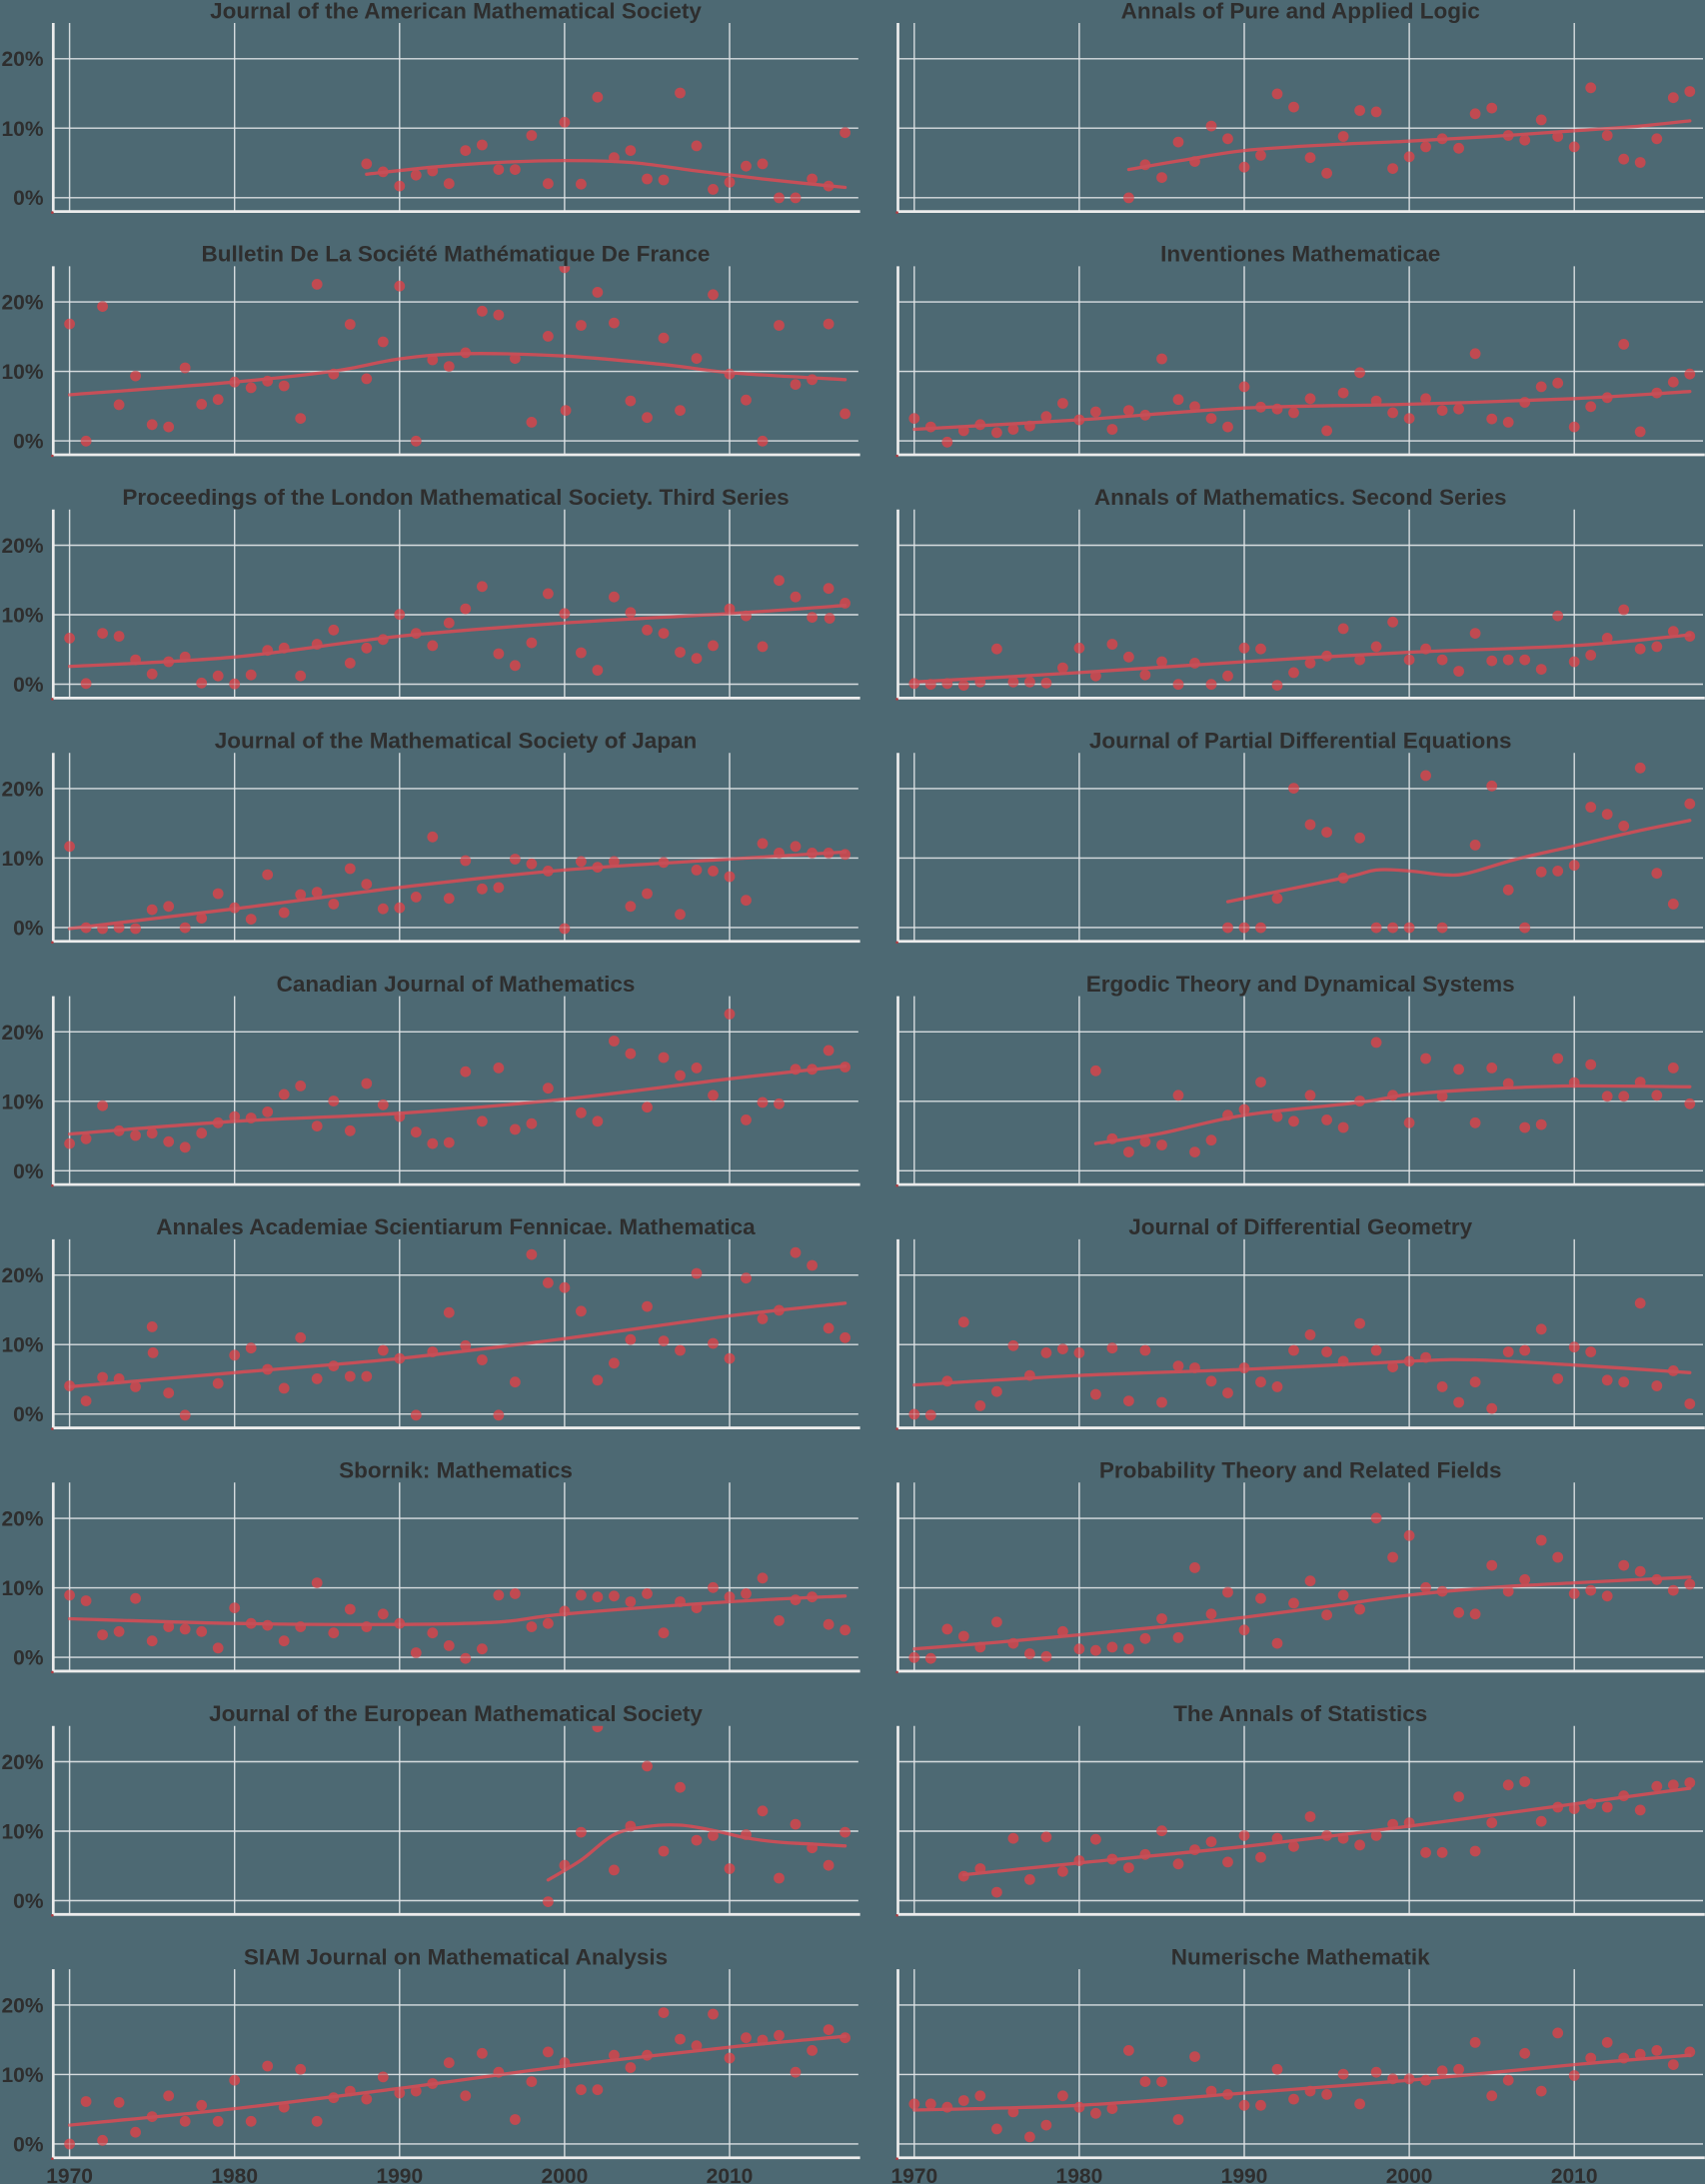  What do you see at coordinates (1300, 11) in the screenshot?
I see `svg-text:Annals of Pure and Applied Log: Annals of Pure and Applied Logic` at bounding box center [1300, 11].